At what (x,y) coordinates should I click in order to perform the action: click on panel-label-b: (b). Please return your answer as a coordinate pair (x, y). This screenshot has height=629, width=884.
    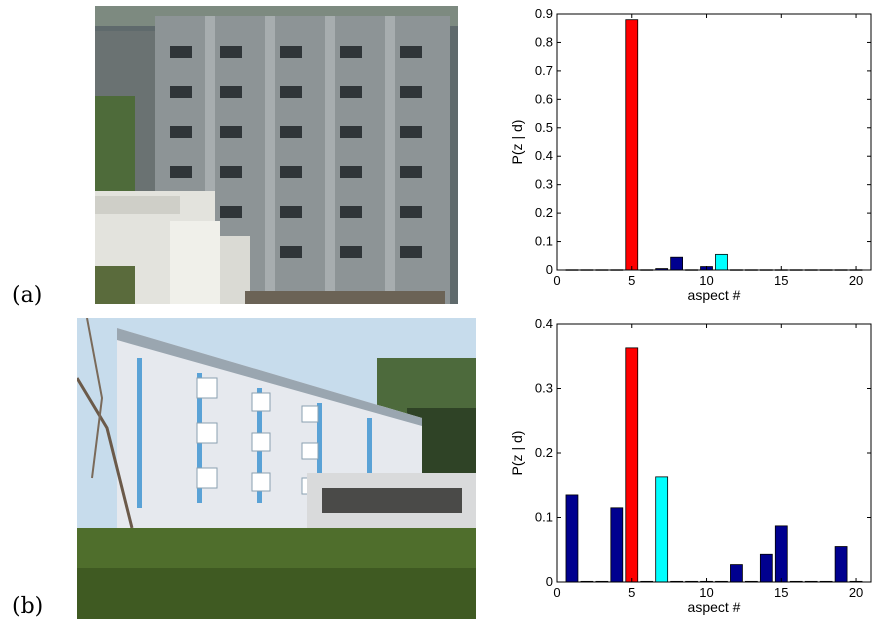
    Looking at the image, I should click on (28, 606).